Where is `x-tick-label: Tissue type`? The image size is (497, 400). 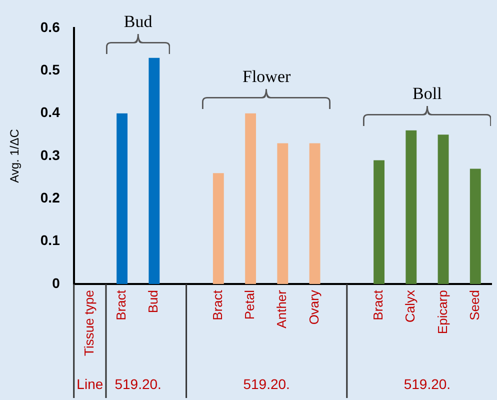 x-tick-label: Tissue type is located at coordinates (89, 323).